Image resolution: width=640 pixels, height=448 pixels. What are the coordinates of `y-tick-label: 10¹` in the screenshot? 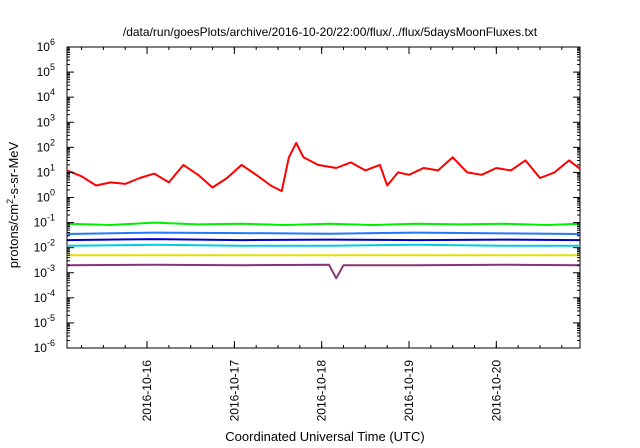 It's located at (46, 170).